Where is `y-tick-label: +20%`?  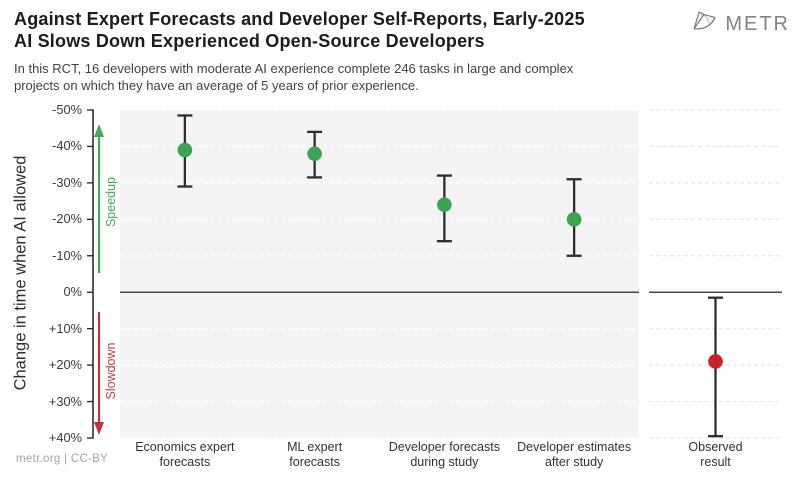
y-tick-label: +20% is located at coordinates (65, 365).